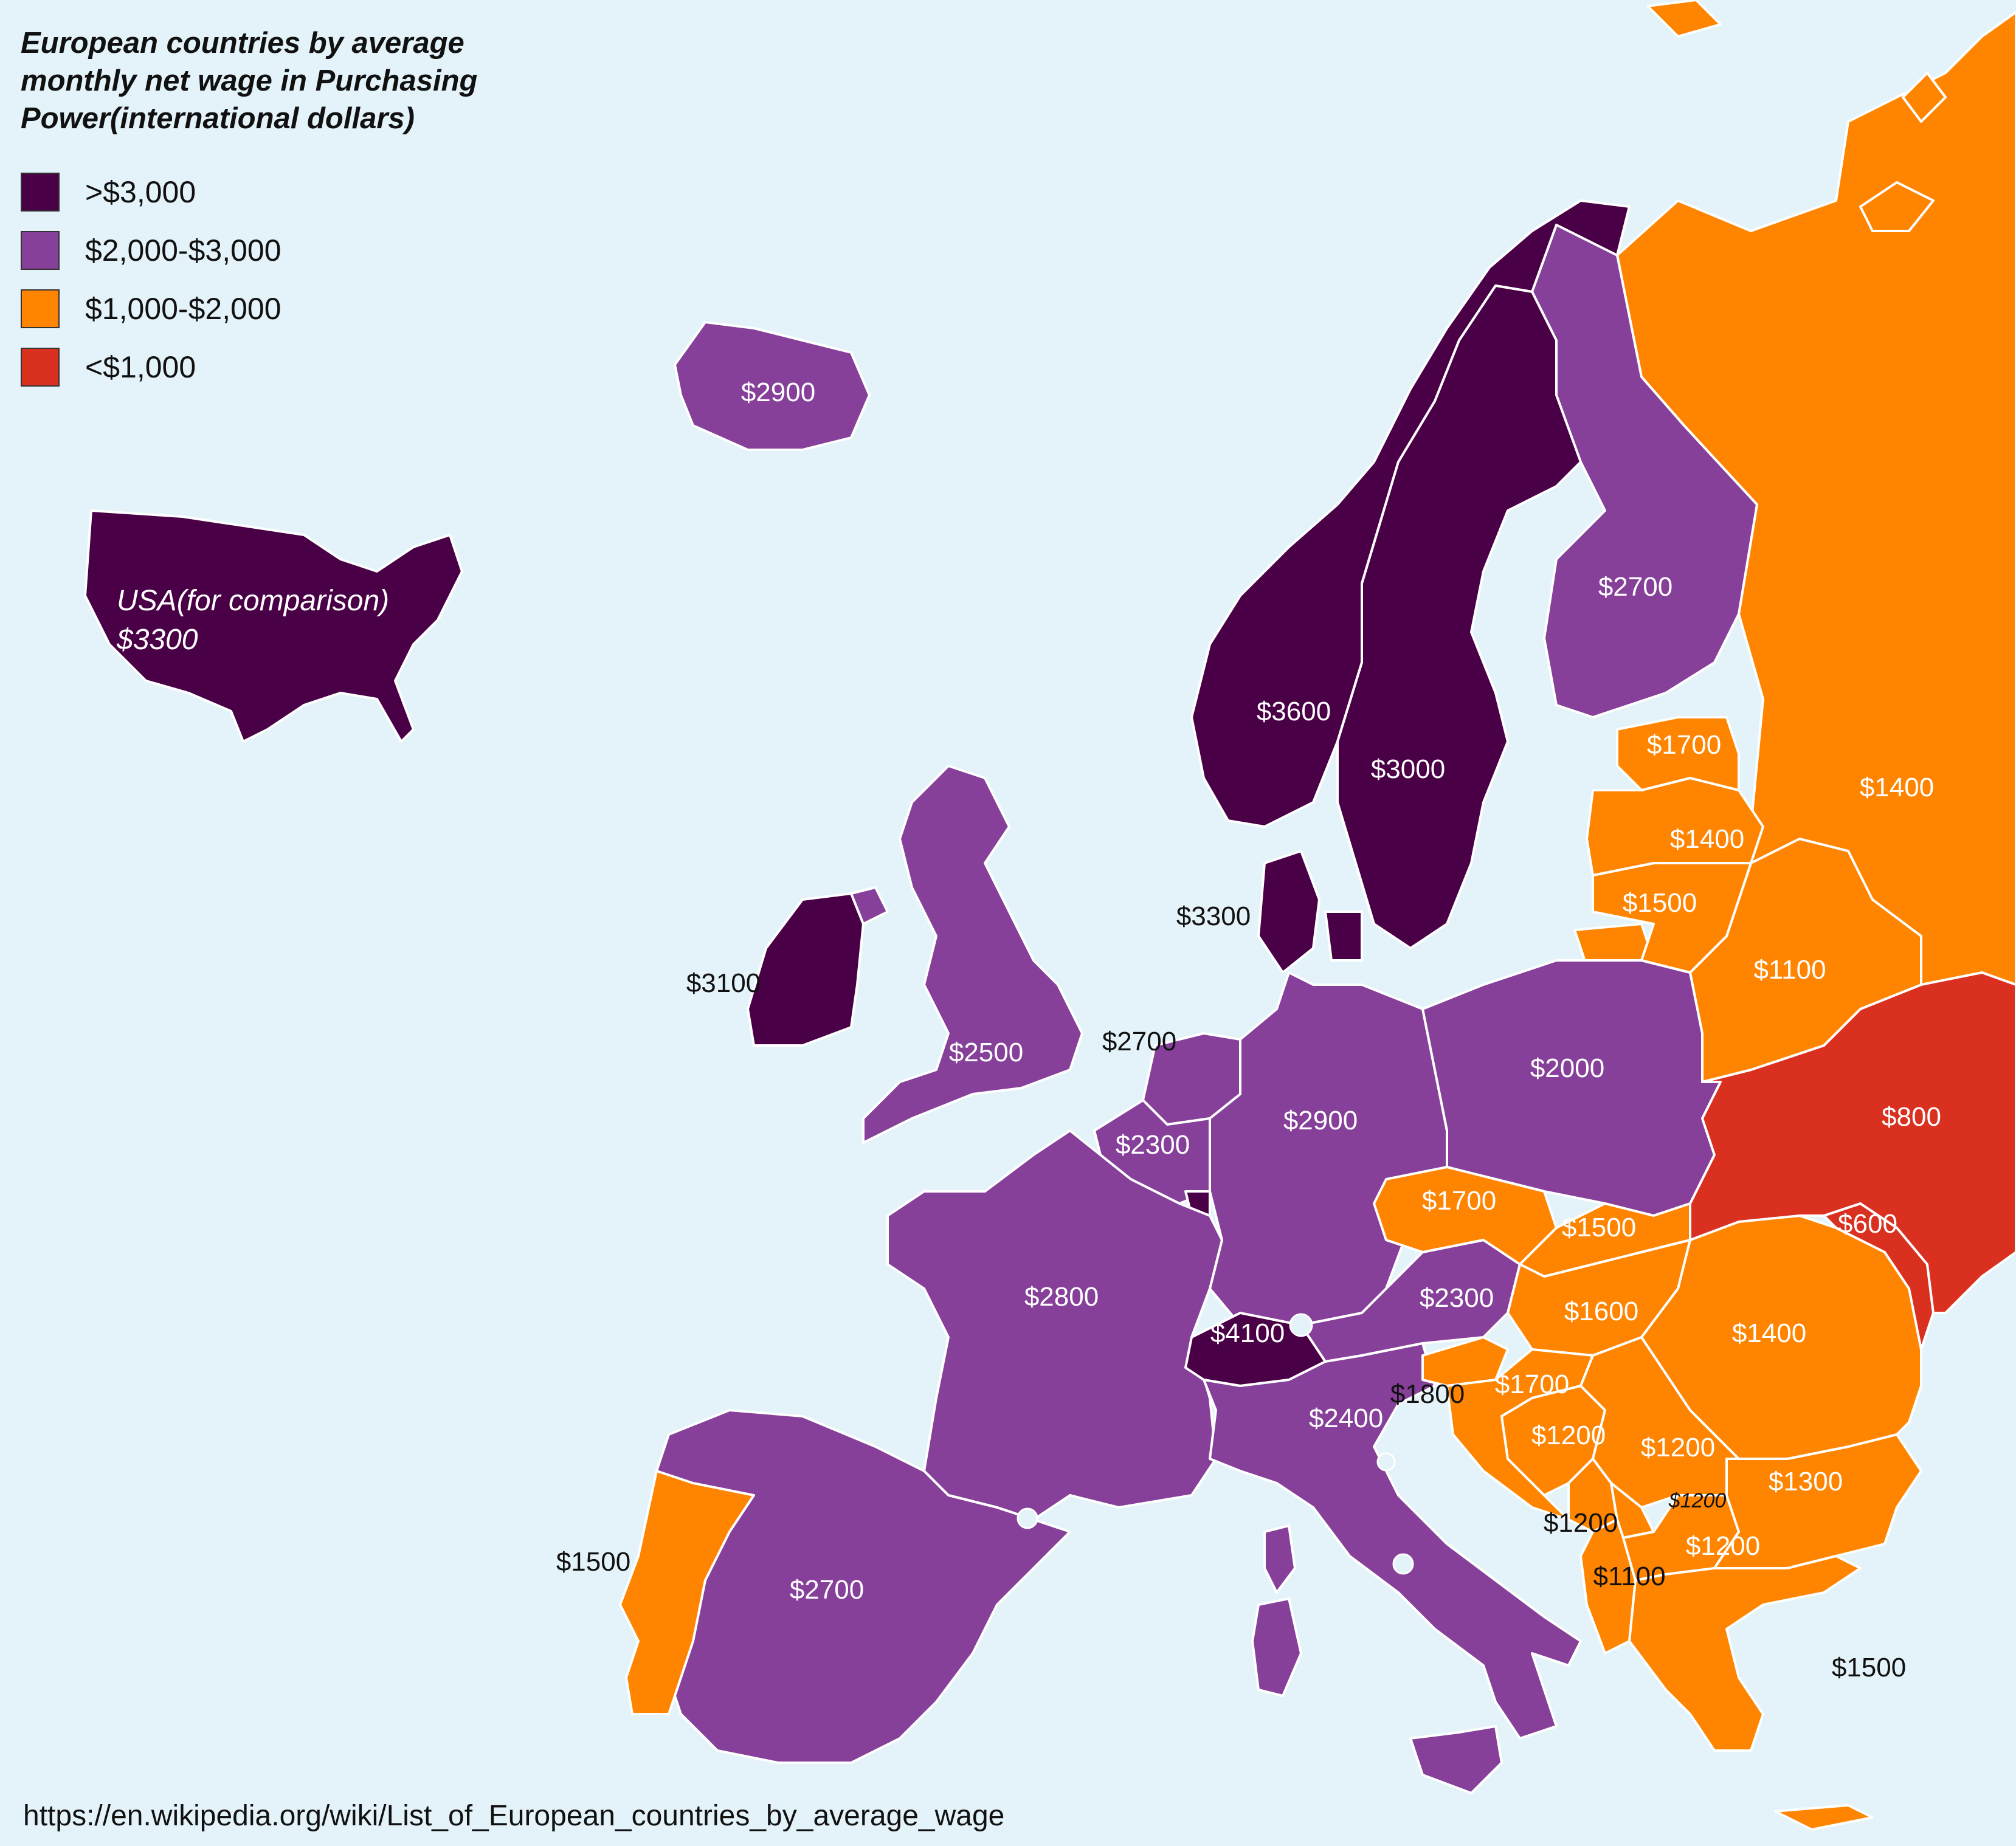 Image resolution: width=2016 pixels, height=1846 pixels. What do you see at coordinates (1061, 1297) in the screenshot?
I see `label-france: $2800` at bounding box center [1061, 1297].